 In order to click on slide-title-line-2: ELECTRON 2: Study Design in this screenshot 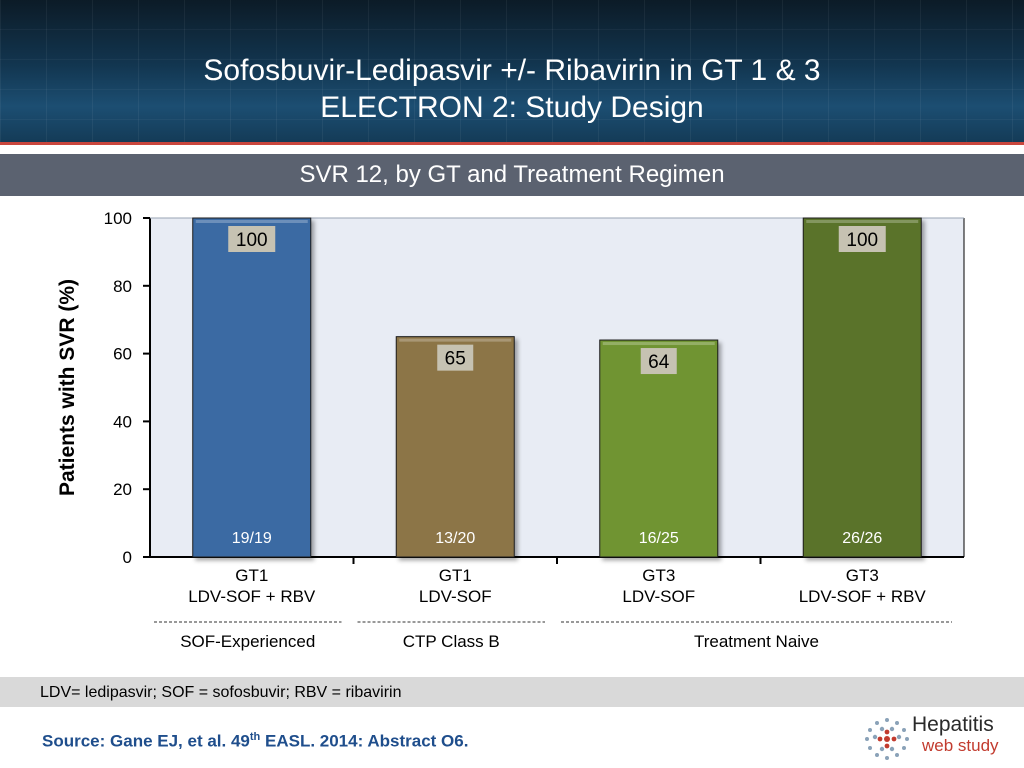, I will do `click(512, 107)`.